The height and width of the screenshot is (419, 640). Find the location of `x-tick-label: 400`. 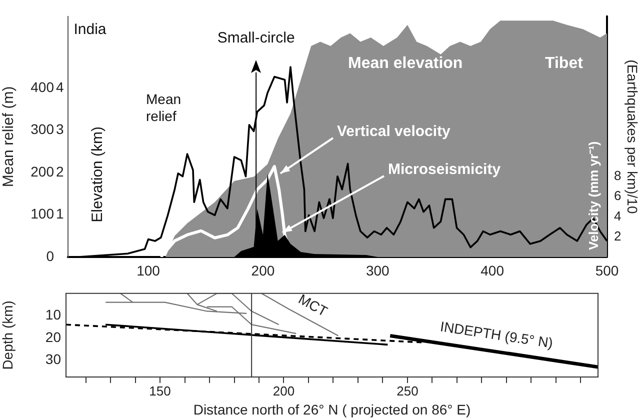

x-tick-label: 400 is located at coordinates (492, 270).